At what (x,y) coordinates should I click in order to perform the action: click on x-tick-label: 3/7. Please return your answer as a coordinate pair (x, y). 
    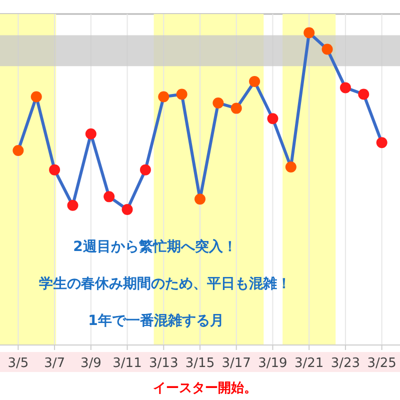
    Looking at the image, I should click on (55, 363).